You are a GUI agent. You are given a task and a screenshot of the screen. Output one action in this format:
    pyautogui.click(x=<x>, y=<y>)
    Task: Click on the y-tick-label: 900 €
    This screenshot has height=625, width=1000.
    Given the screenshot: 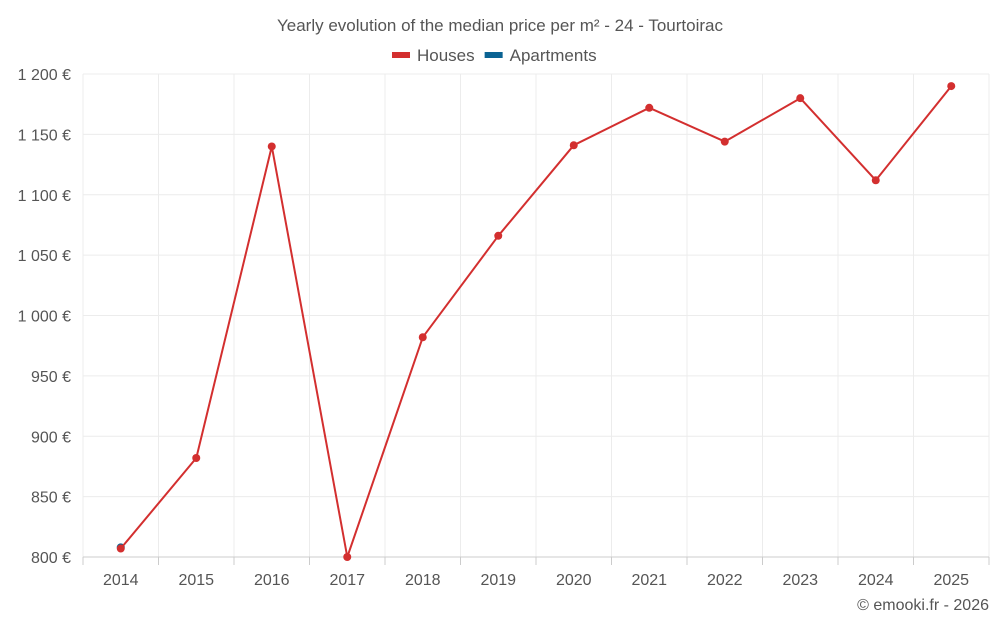 What is the action you would take?
    pyautogui.click(x=51, y=437)
    